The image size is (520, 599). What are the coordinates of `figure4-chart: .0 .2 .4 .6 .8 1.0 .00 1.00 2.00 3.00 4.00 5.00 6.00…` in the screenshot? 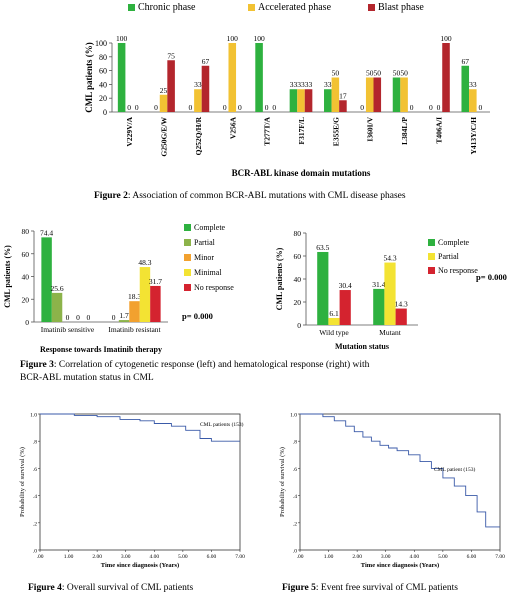 It's located at (132, 491).